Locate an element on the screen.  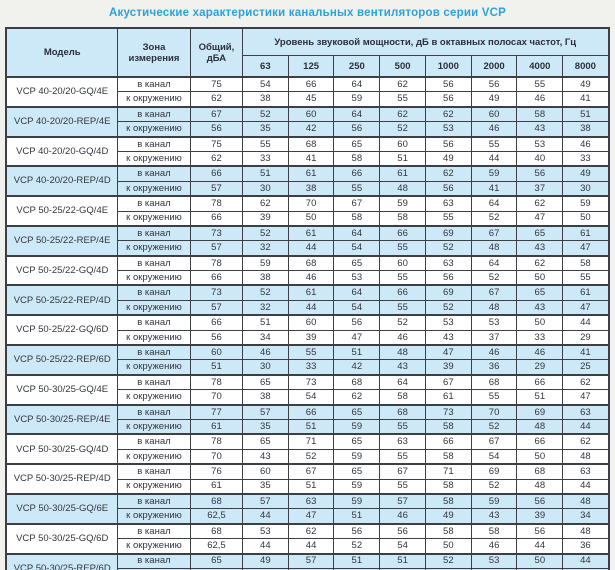
band-cell-250: 64 is located at coordinates (357, 233).